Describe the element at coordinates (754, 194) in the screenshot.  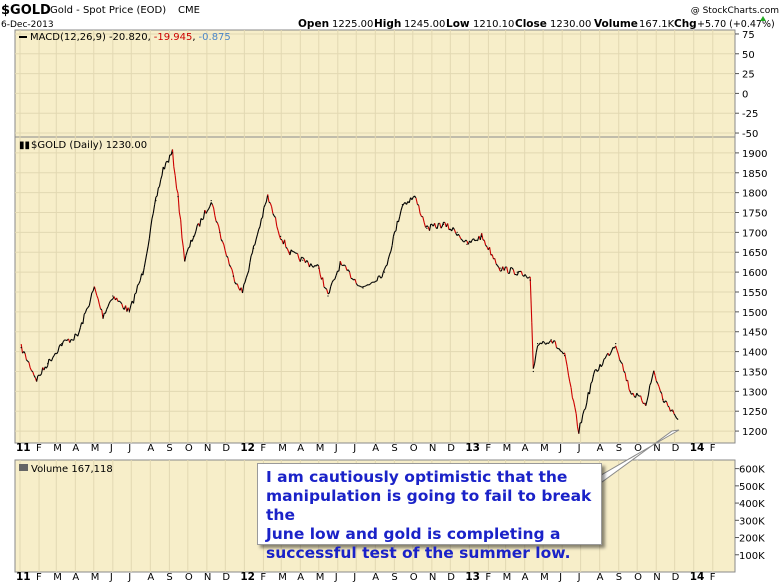
I see `price-y-tick-label: 1800` at that location.